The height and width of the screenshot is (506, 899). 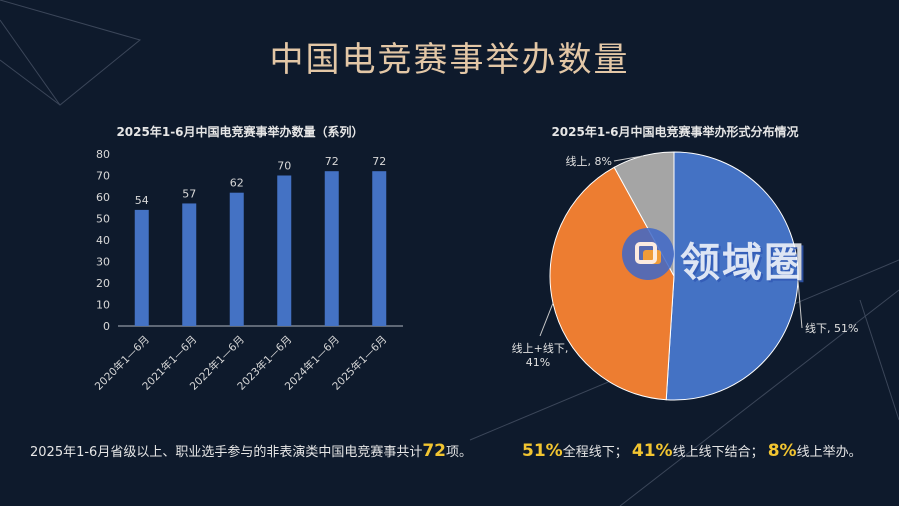 I want to click on pie-chart-title: 2025年1-6月中国电竞赛事举办形式分布情况, so click(x=675, y=132).